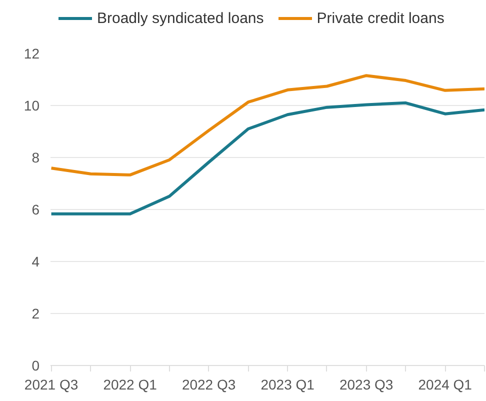  Describe the element at coordinates (32, 106) in the screenshot. I see `y-tick-label: 10` at that location.